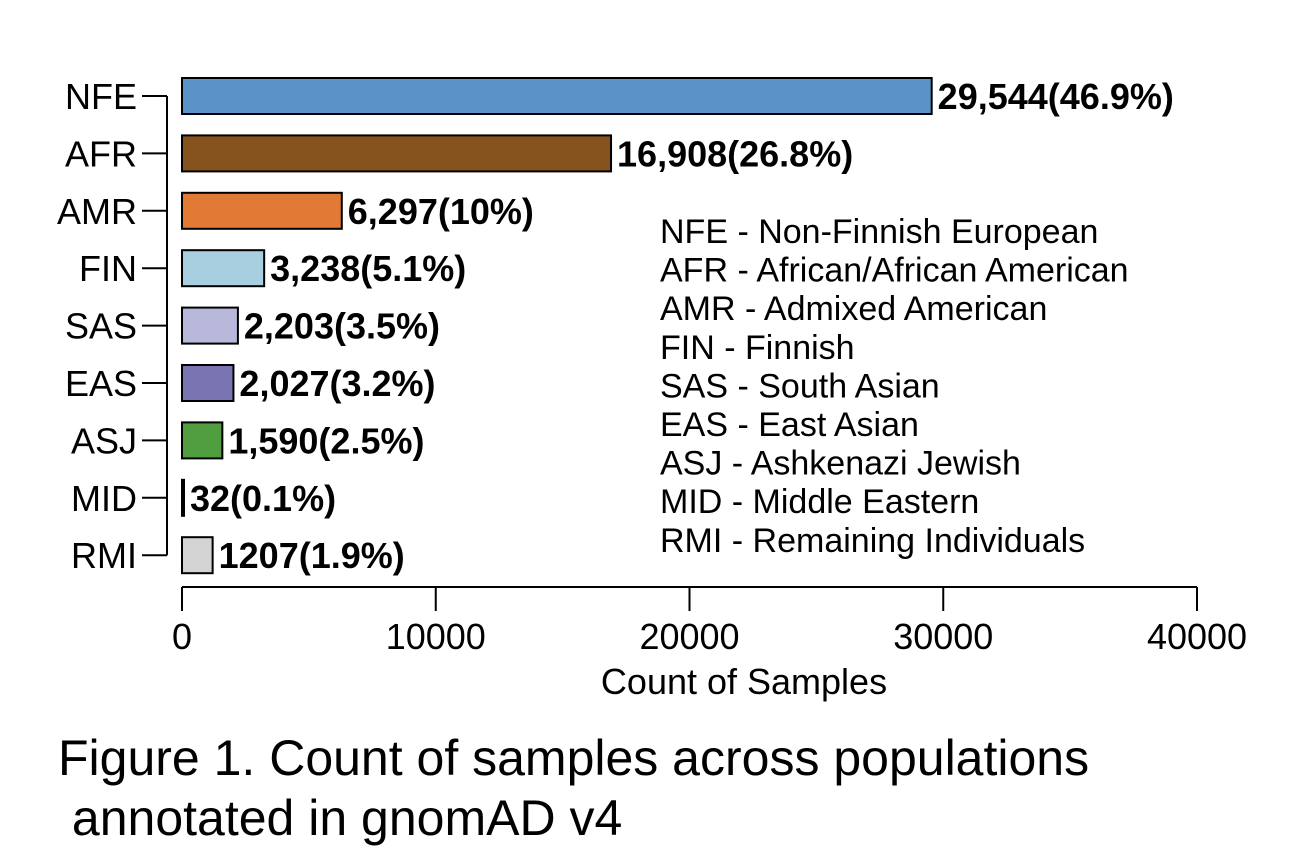 This screenshot has height=850, width=1310. Describe the element at coordinates (337, 383) in the screenshot. I see `data-label: 2,027(3.2%)` at that location.